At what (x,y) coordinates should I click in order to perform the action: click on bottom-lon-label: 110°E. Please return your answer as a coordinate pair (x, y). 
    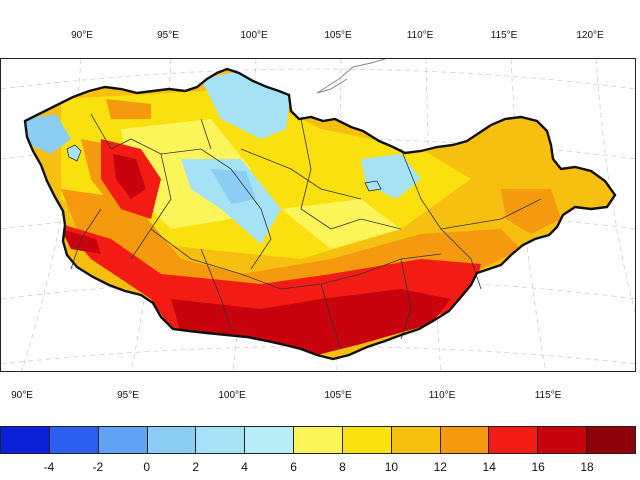
    Looking at the image, I should click on (442, 395).